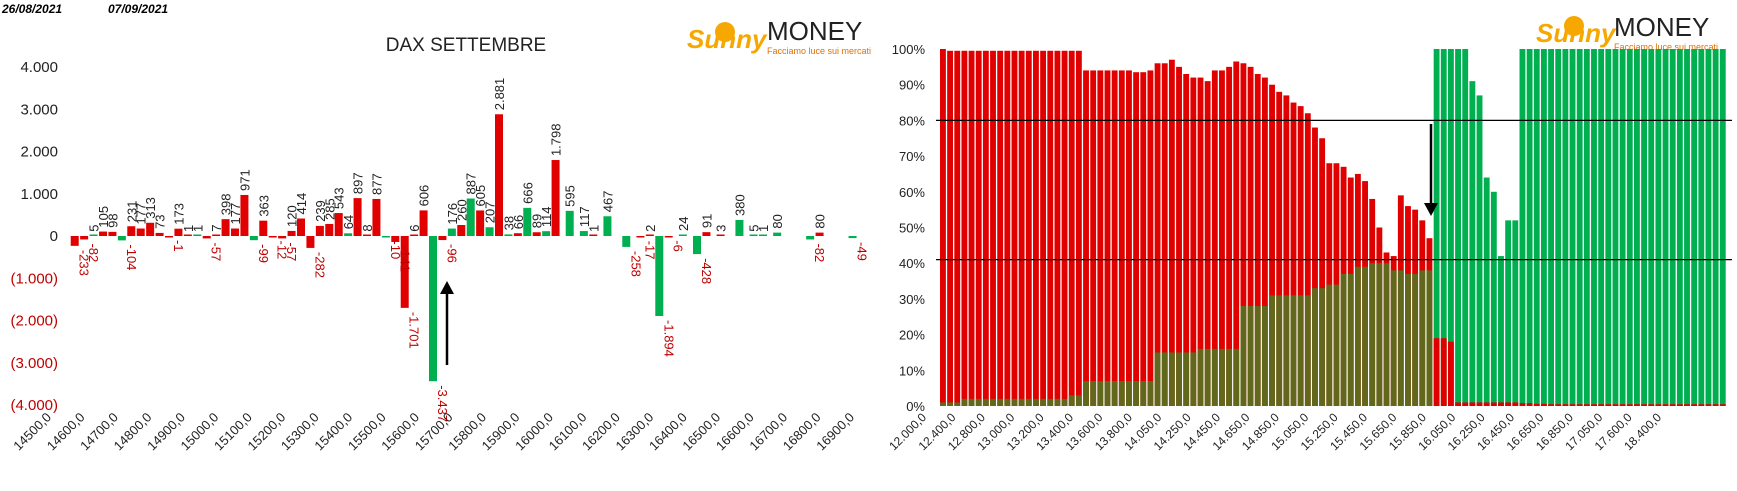 This screenshot has height=491, width=1737. What do you see at coordinates (39, 67) in the screenshot?
I see `y-tick-label: 4.000` at bounding box center [39, 67].